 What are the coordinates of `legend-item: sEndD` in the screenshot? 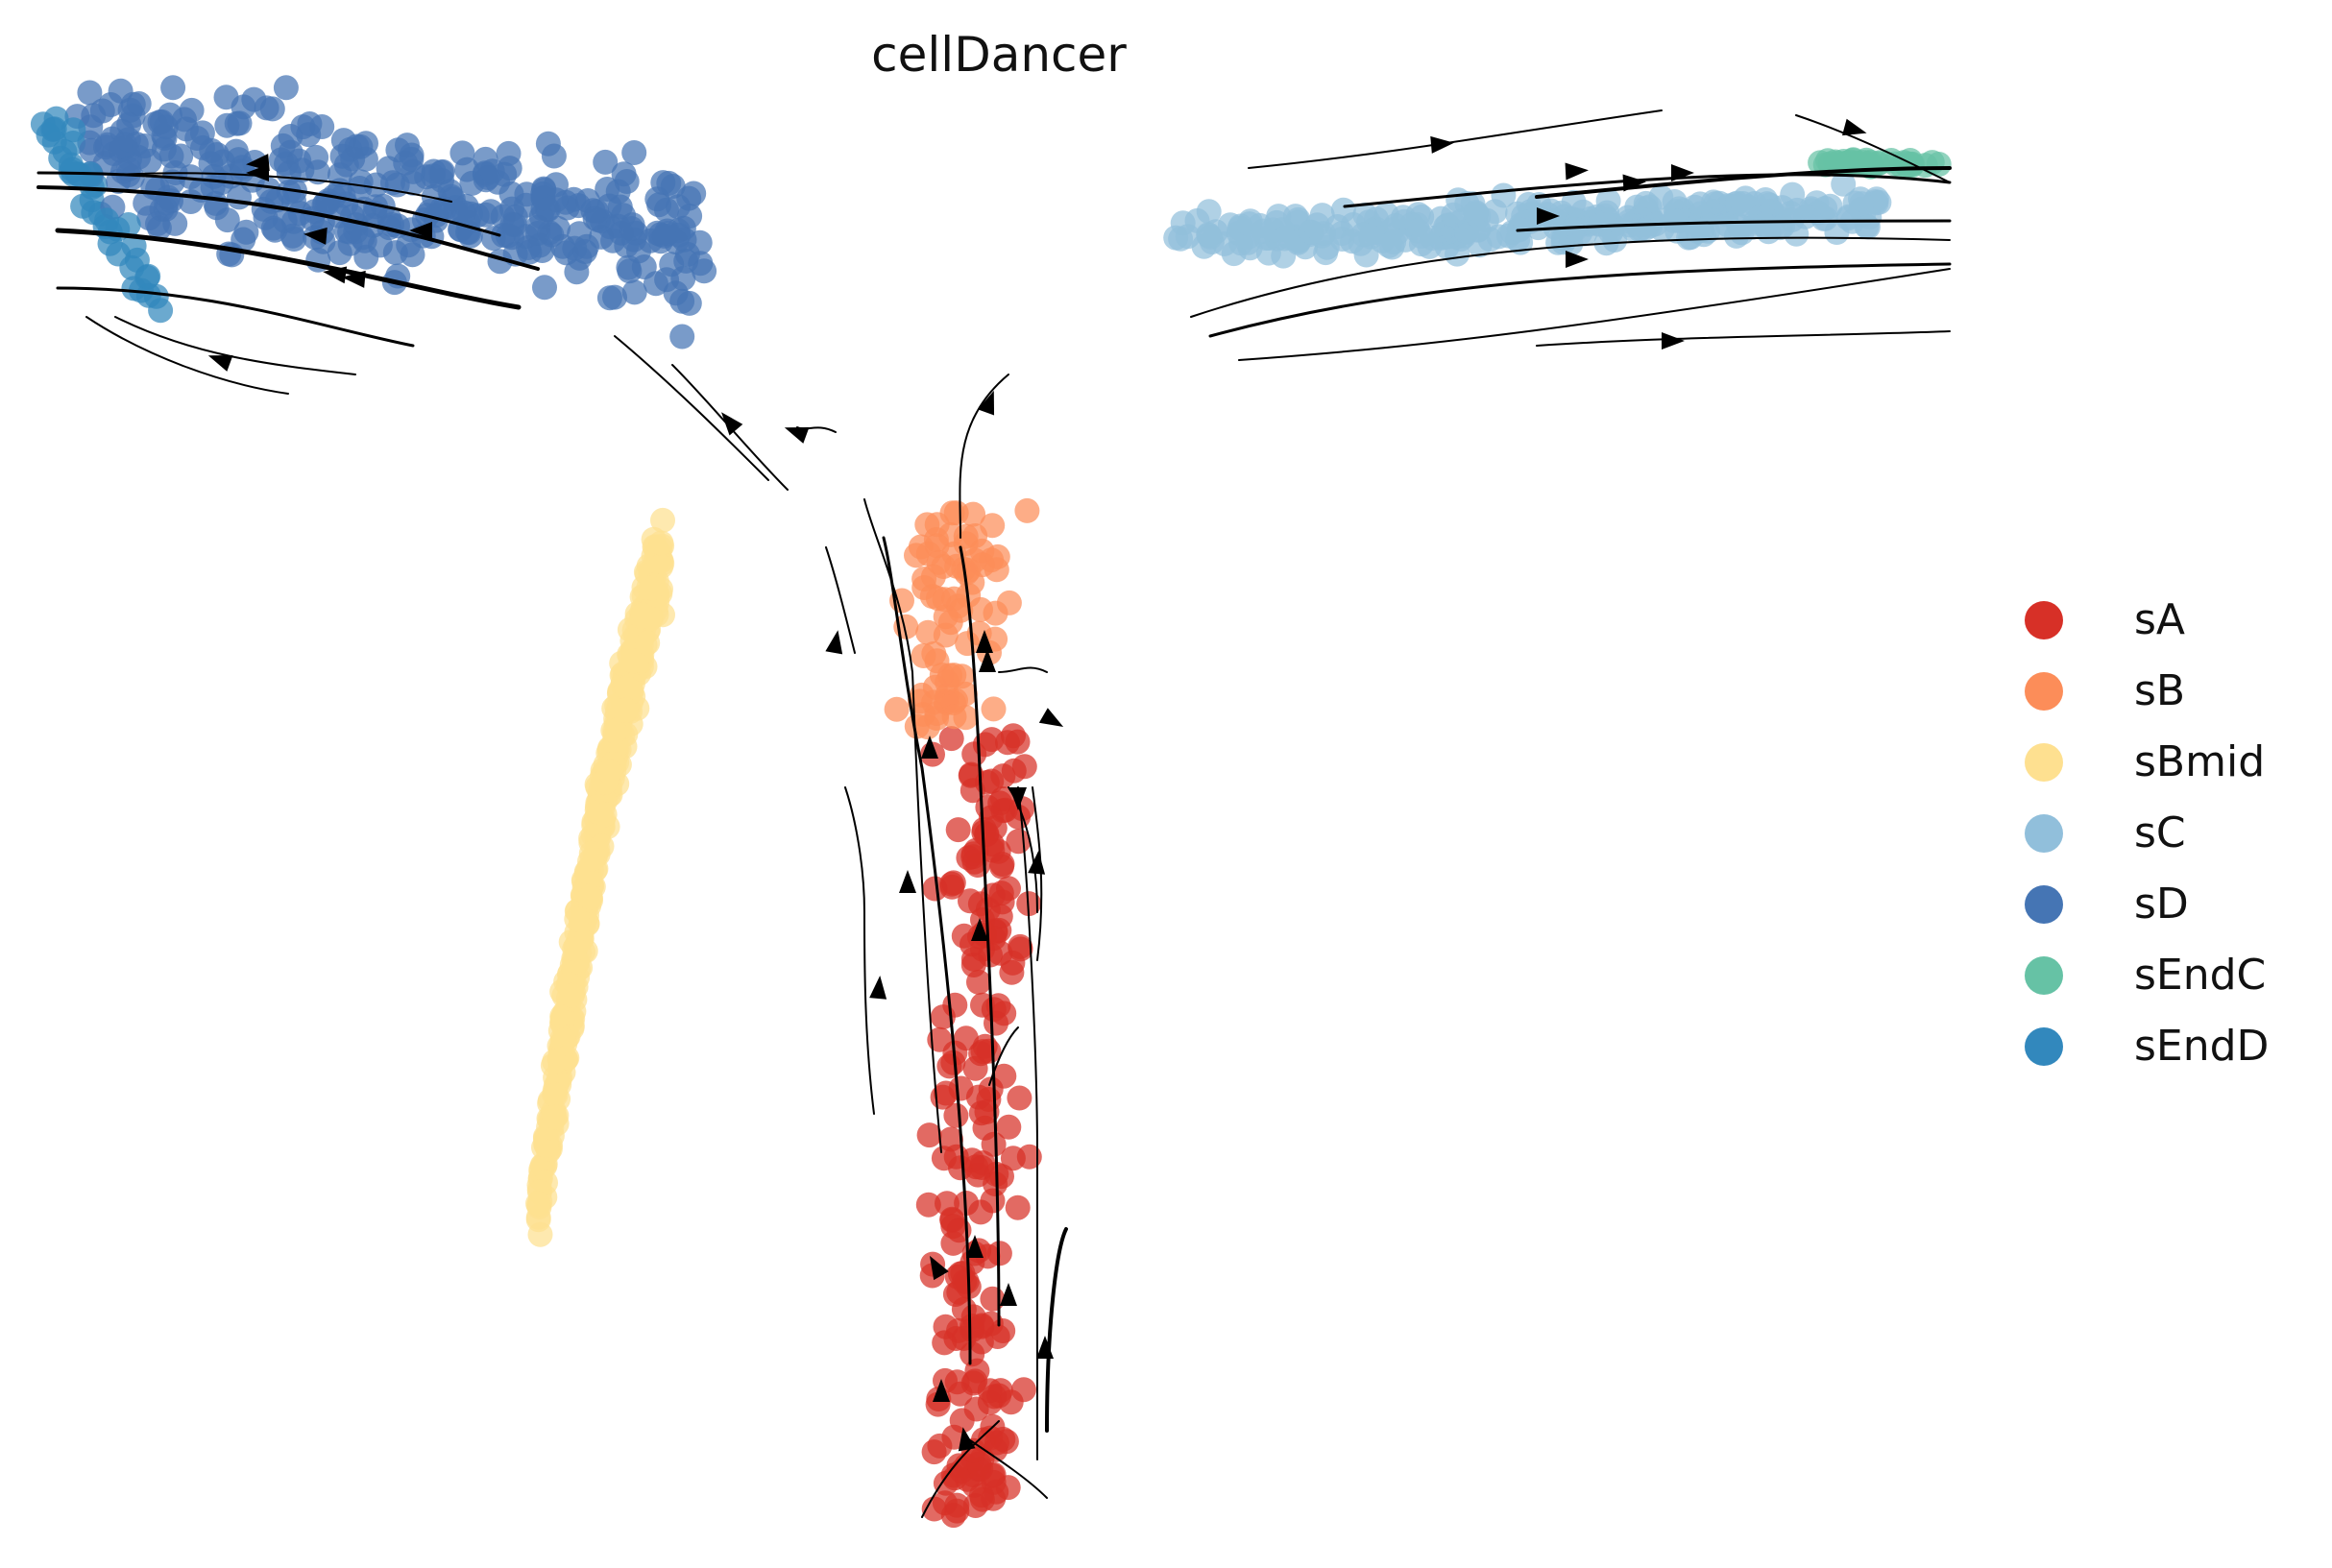 It's located at (2169, 1049).